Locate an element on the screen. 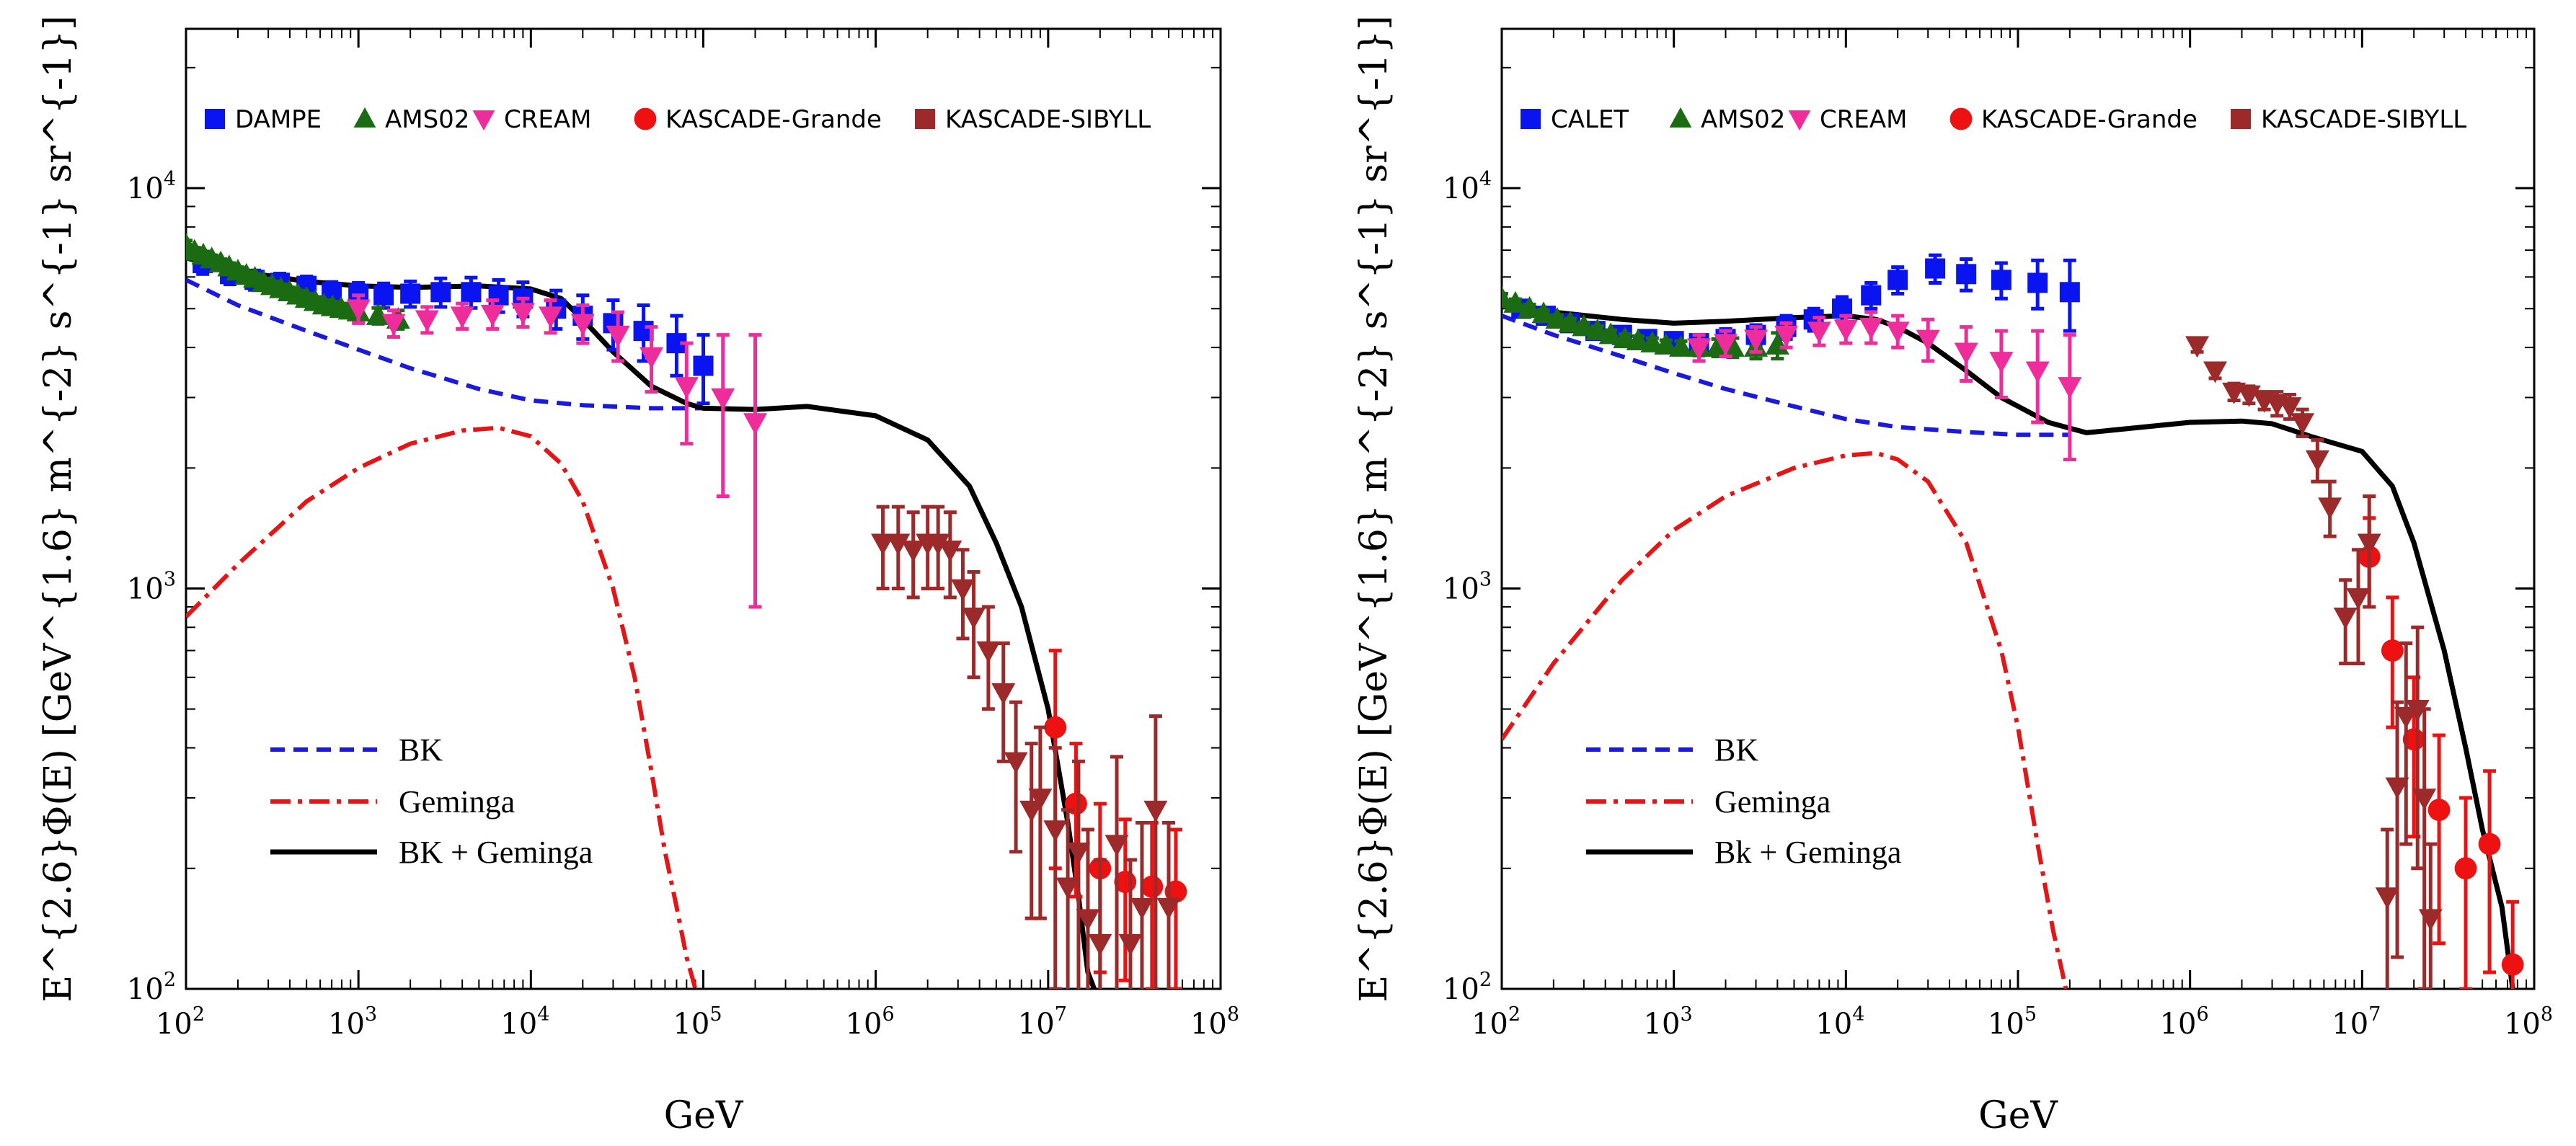 The image size is (2576, 1146). x-tick-label: 10² is located at coordinates (180, 1022).